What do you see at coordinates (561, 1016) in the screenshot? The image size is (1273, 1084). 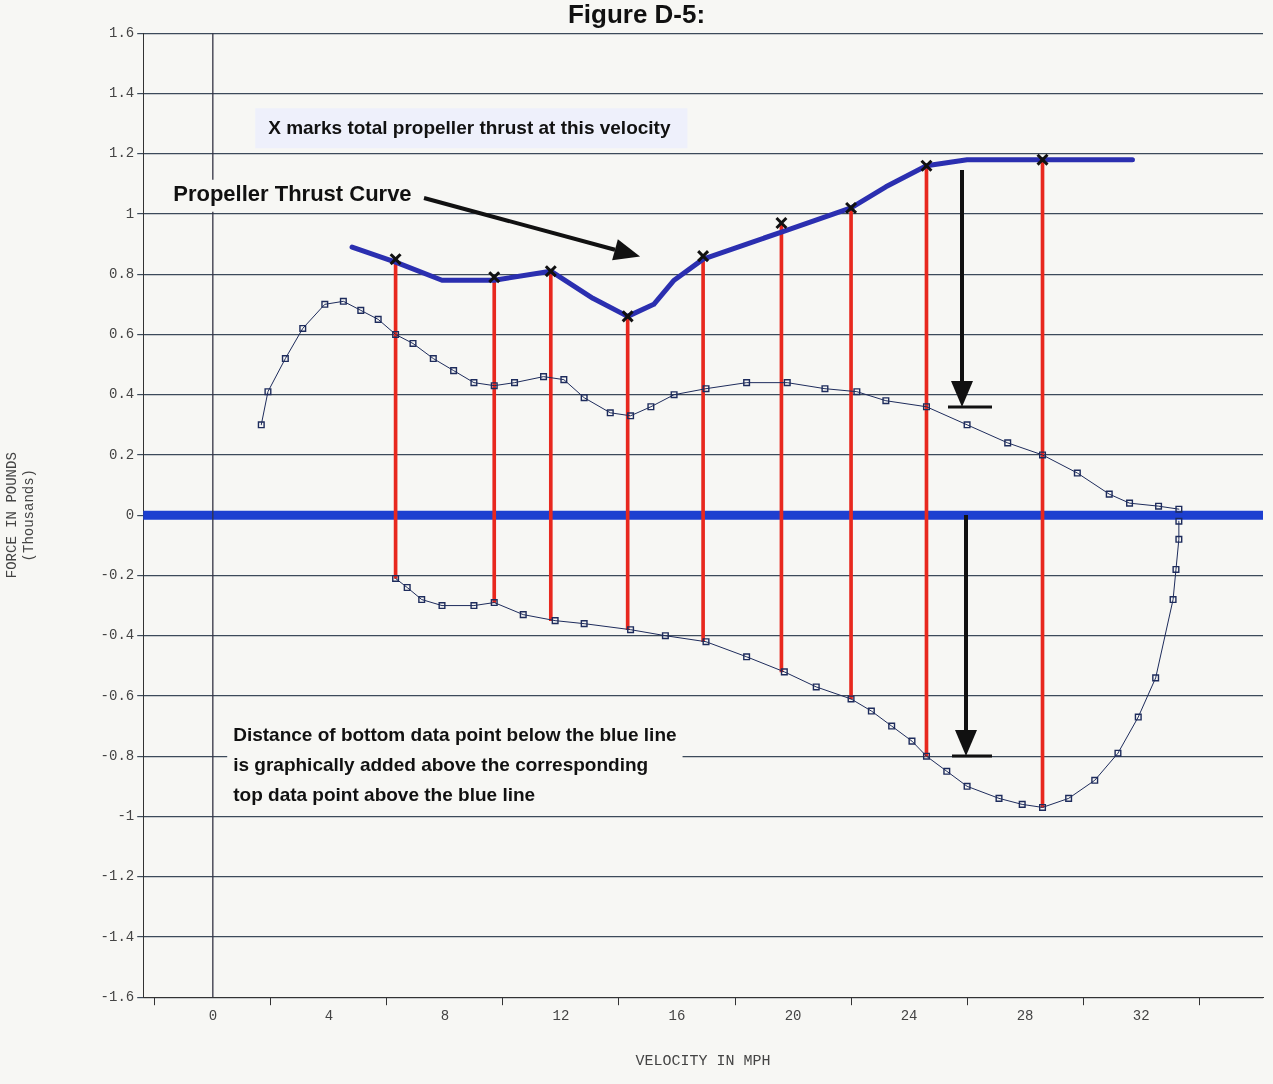 I see `x-tick-label: 12` at bounding box center [561, 1016].